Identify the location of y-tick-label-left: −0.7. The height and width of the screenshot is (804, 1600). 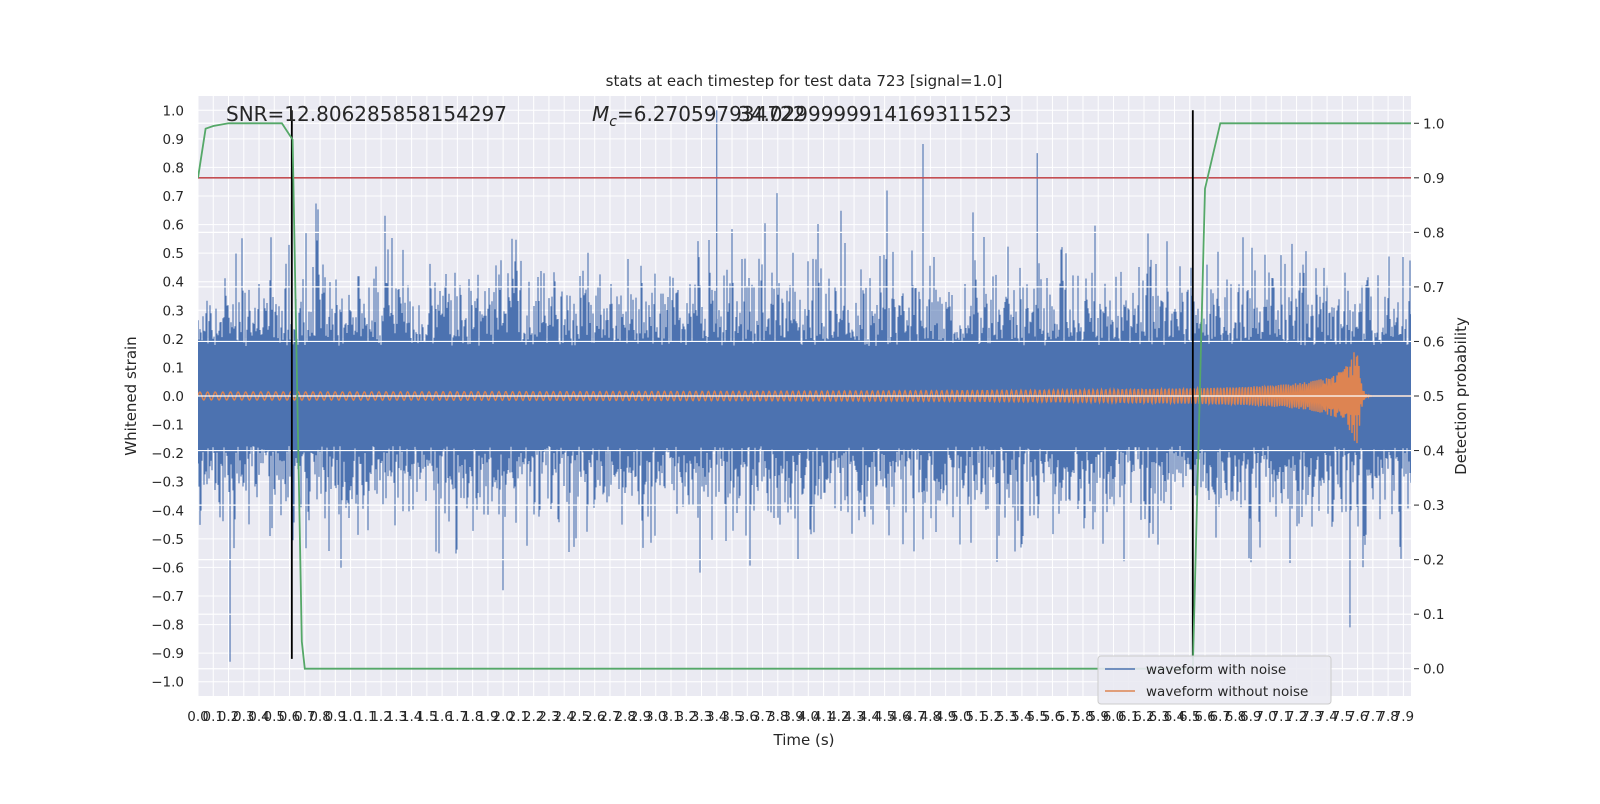
(167, 597).